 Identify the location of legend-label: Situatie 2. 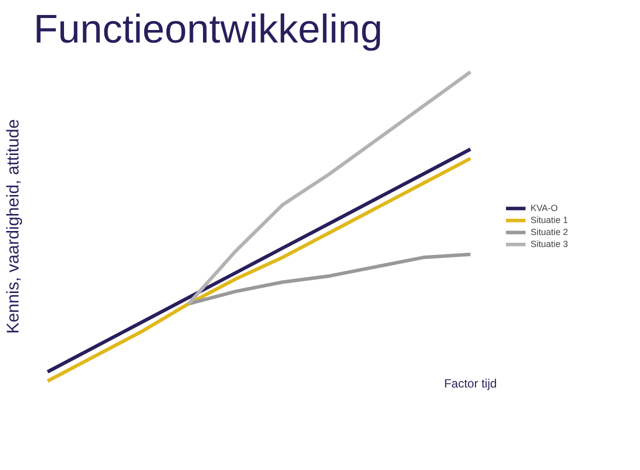
(549, 232).